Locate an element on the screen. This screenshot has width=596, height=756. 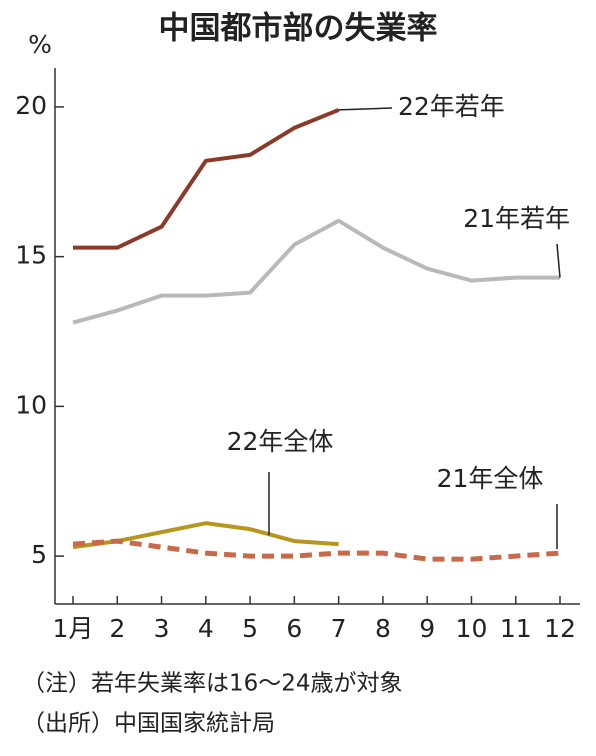
y-tick-label: 15 is located at coordinates (31, 255).